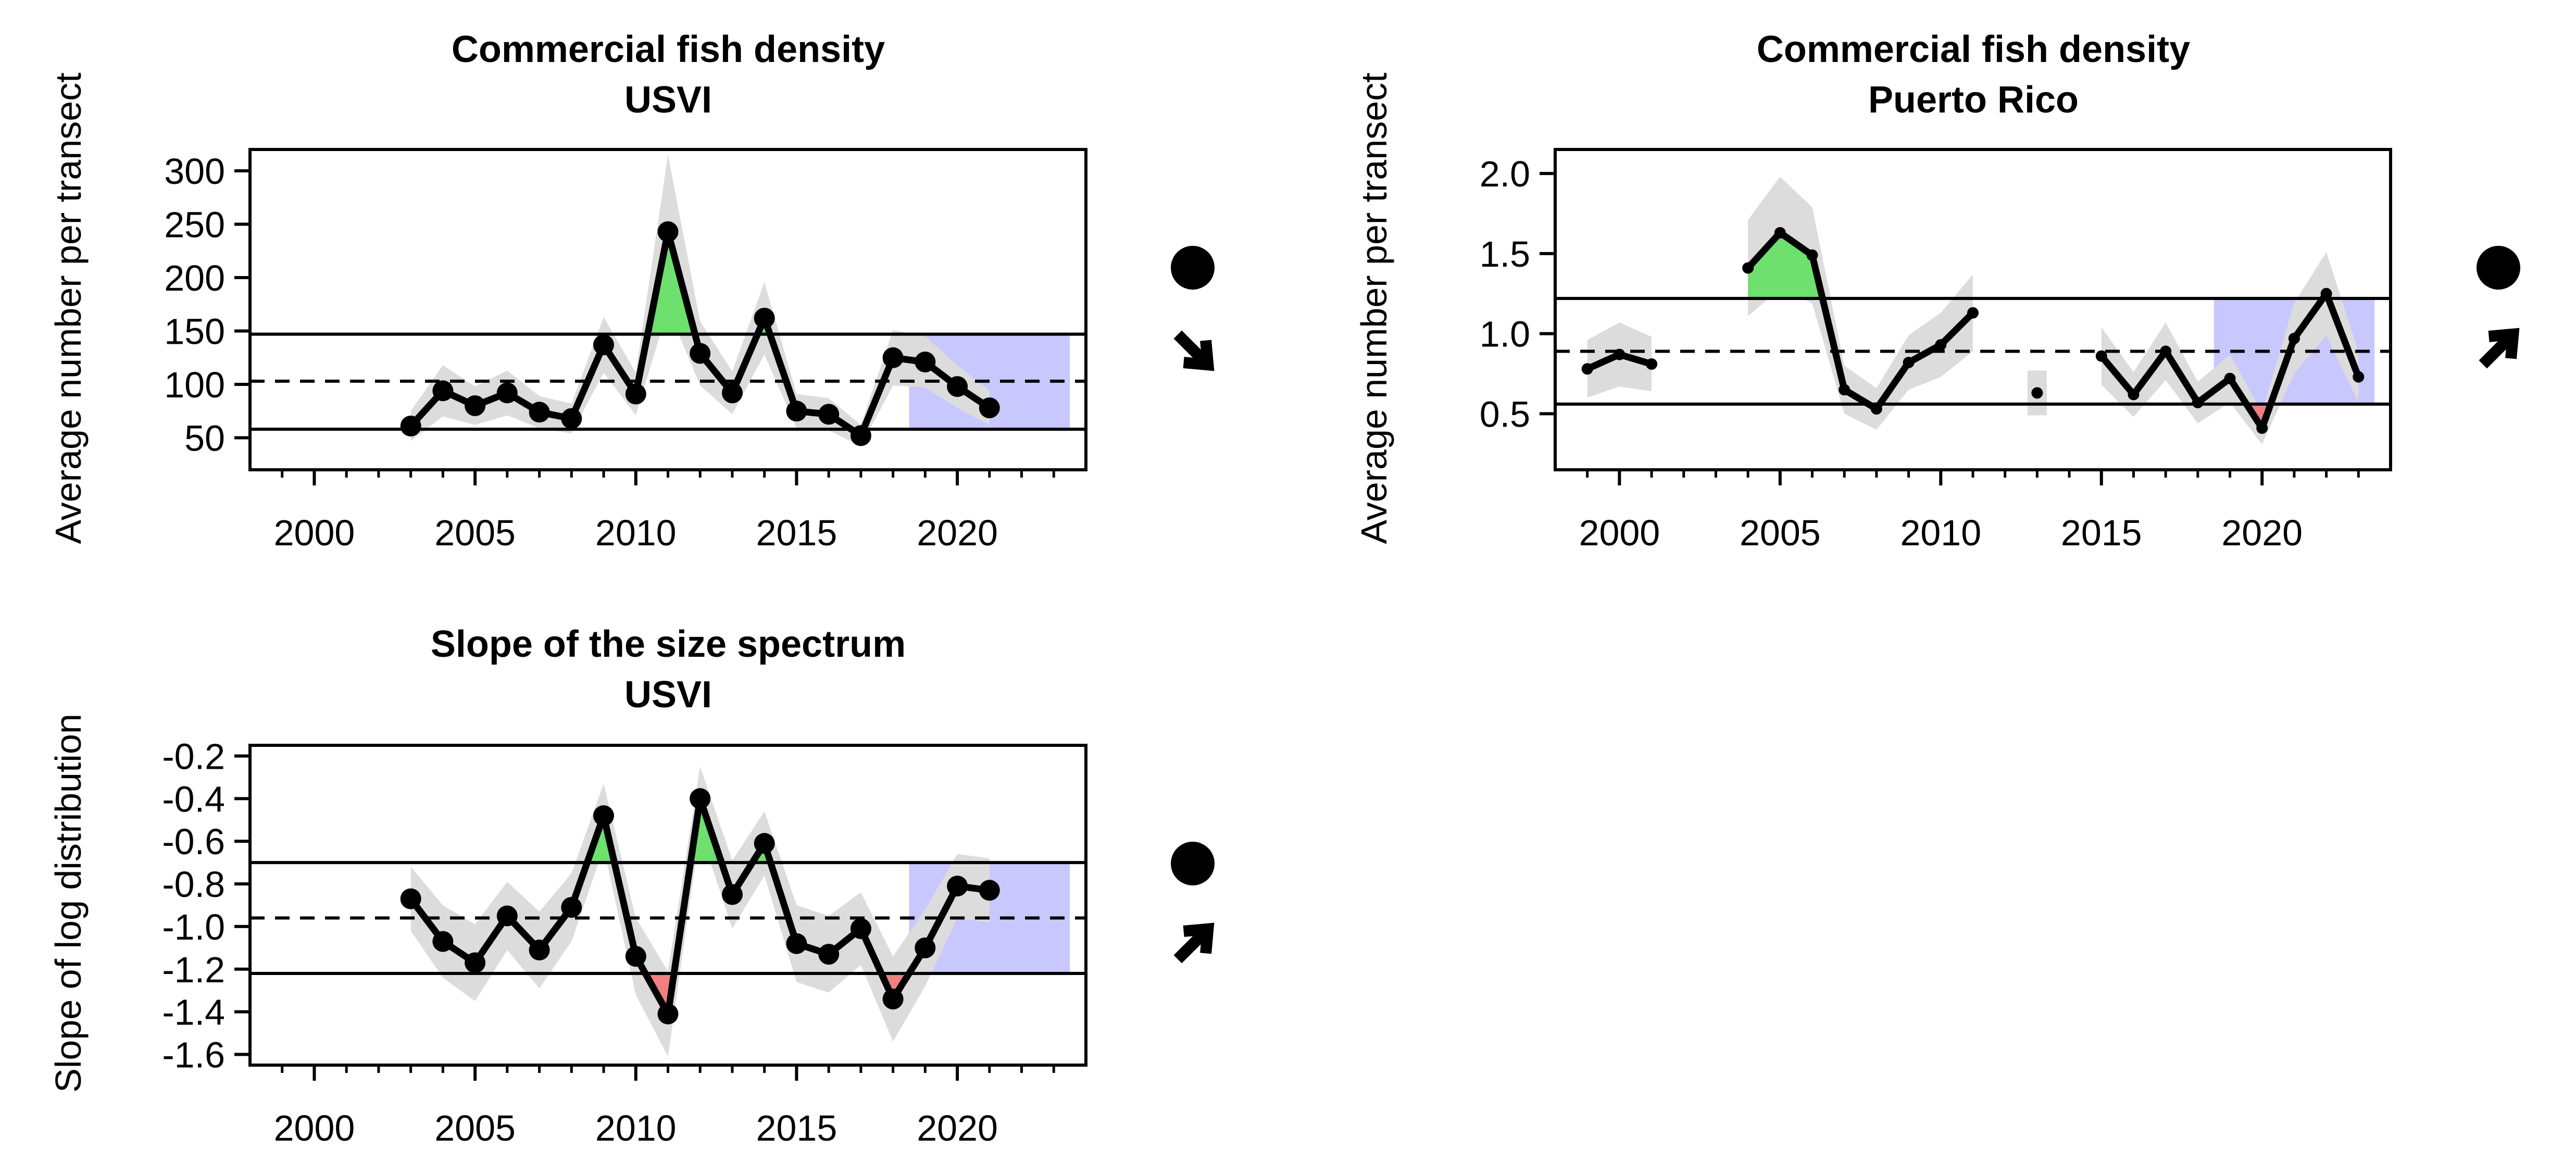 This screenshot has height=1175, width=2576. I want to click on y-tick-label: -0.8, so click(193, 885).